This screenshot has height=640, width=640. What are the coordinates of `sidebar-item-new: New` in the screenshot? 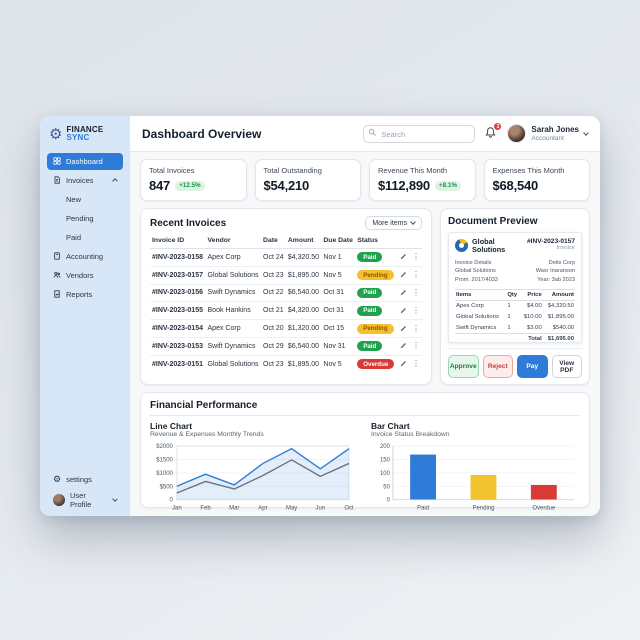 It's located at (85, 199).